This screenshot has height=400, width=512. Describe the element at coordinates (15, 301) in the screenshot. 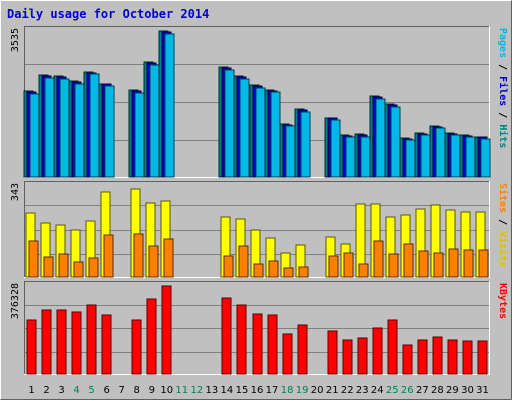

I see `kbytes-ymax-label: 376328` at that location.